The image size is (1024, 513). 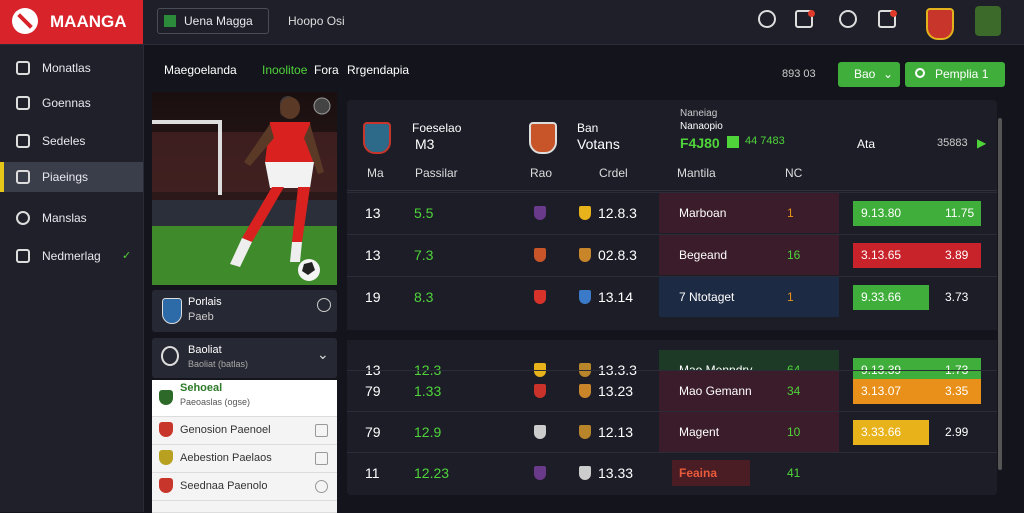 What do you see at coordinates (957, 391) in the screenshot?
I see `odds-secondary: 3.35` at bounding box center [957, 391].